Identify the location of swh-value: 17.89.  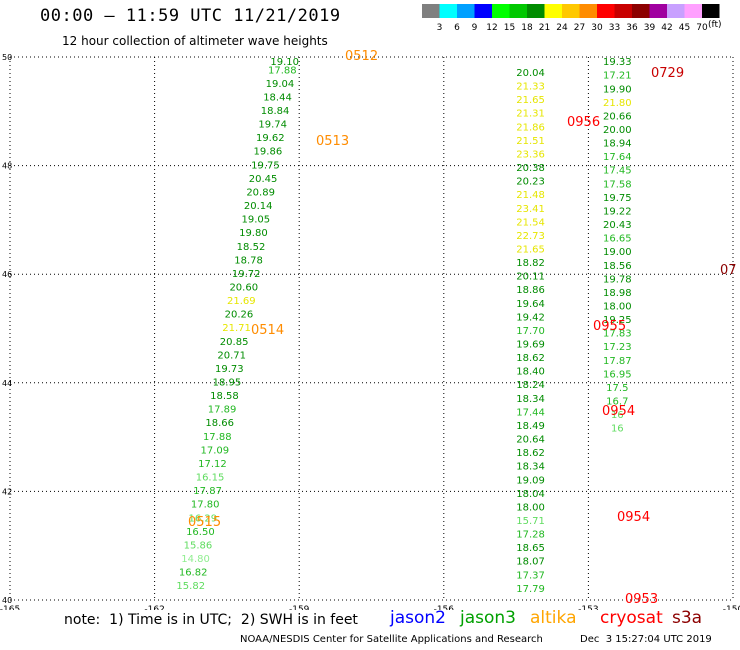
(222, 410).